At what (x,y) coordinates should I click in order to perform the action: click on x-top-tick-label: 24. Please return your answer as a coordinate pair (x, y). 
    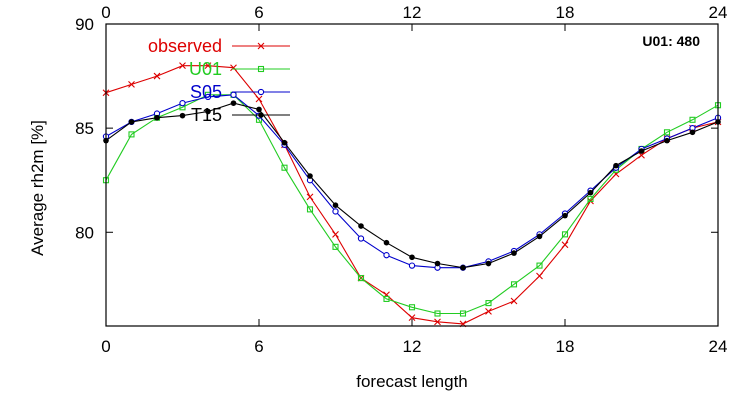
    Looking at the image, I should click on (718, 12).